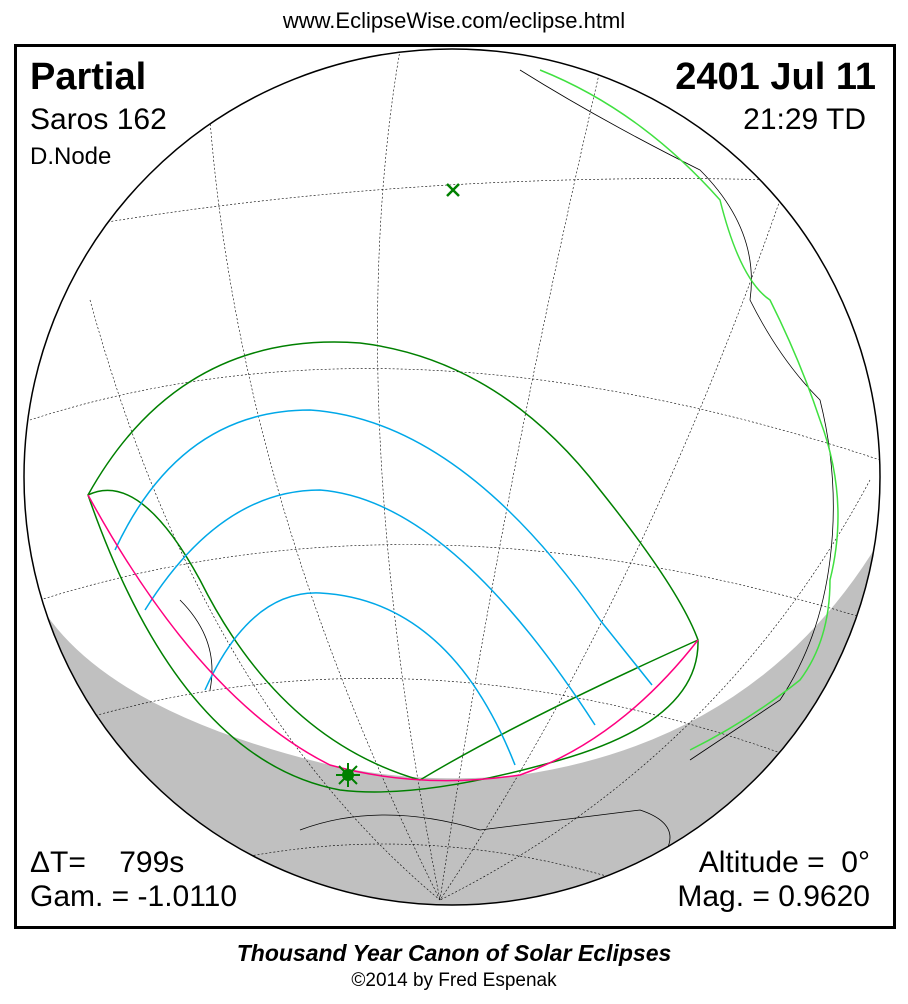  Describe the element at coordinates (348, 775) in the screenshot. I see `greatest-eclipse-star-icon` at that location.